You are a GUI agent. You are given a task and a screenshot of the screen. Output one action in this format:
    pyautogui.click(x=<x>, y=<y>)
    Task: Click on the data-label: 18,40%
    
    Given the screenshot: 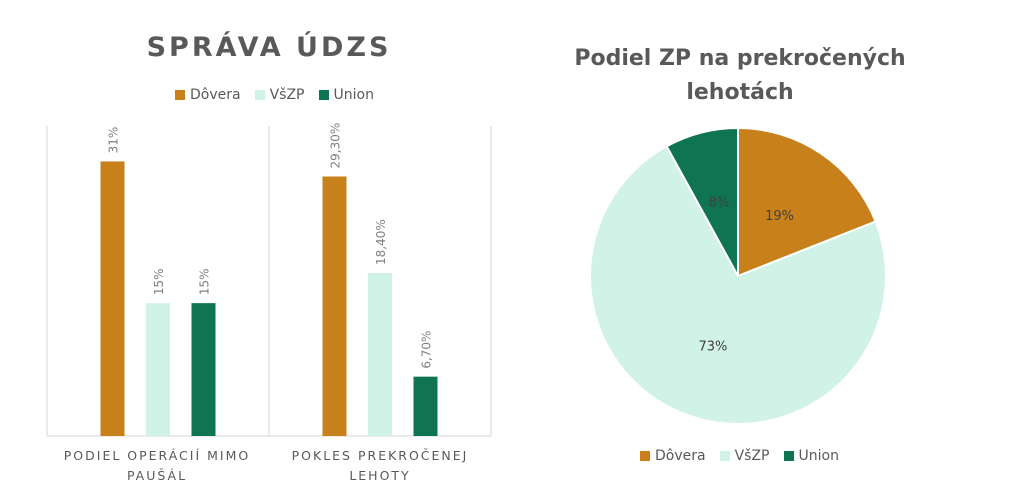 What is the action you would take?
    pyautogui.click(x=381, y=242)
    